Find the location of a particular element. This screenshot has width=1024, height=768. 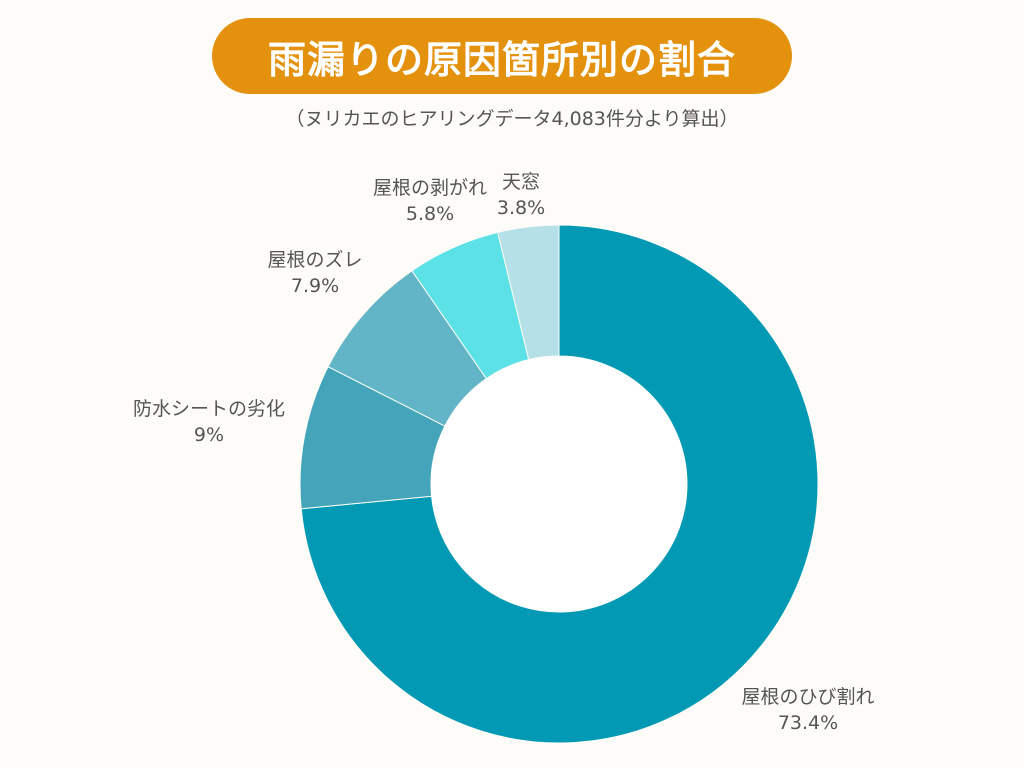

slice-label-waterproof-sheet: 防水シートの劣化 is located at coordinates (209, 409).